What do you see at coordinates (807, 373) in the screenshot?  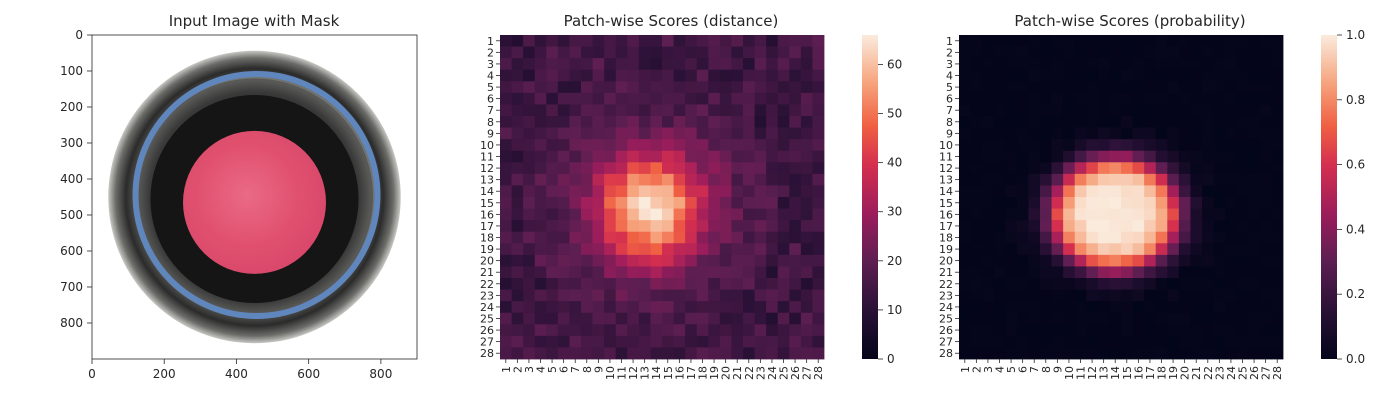 I see `col-label: 27` at bounding box center [807, 373].